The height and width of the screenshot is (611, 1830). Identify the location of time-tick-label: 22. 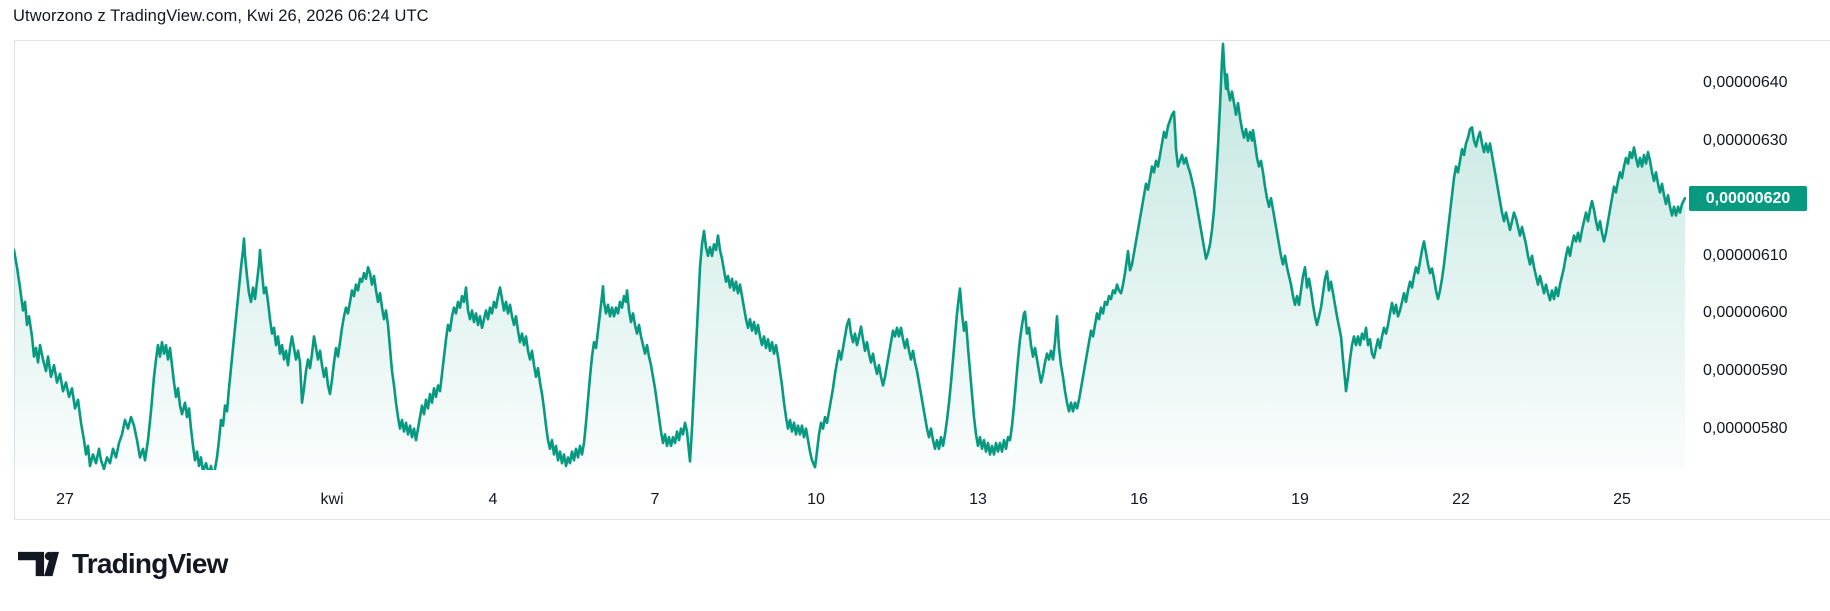
(1461, 499).